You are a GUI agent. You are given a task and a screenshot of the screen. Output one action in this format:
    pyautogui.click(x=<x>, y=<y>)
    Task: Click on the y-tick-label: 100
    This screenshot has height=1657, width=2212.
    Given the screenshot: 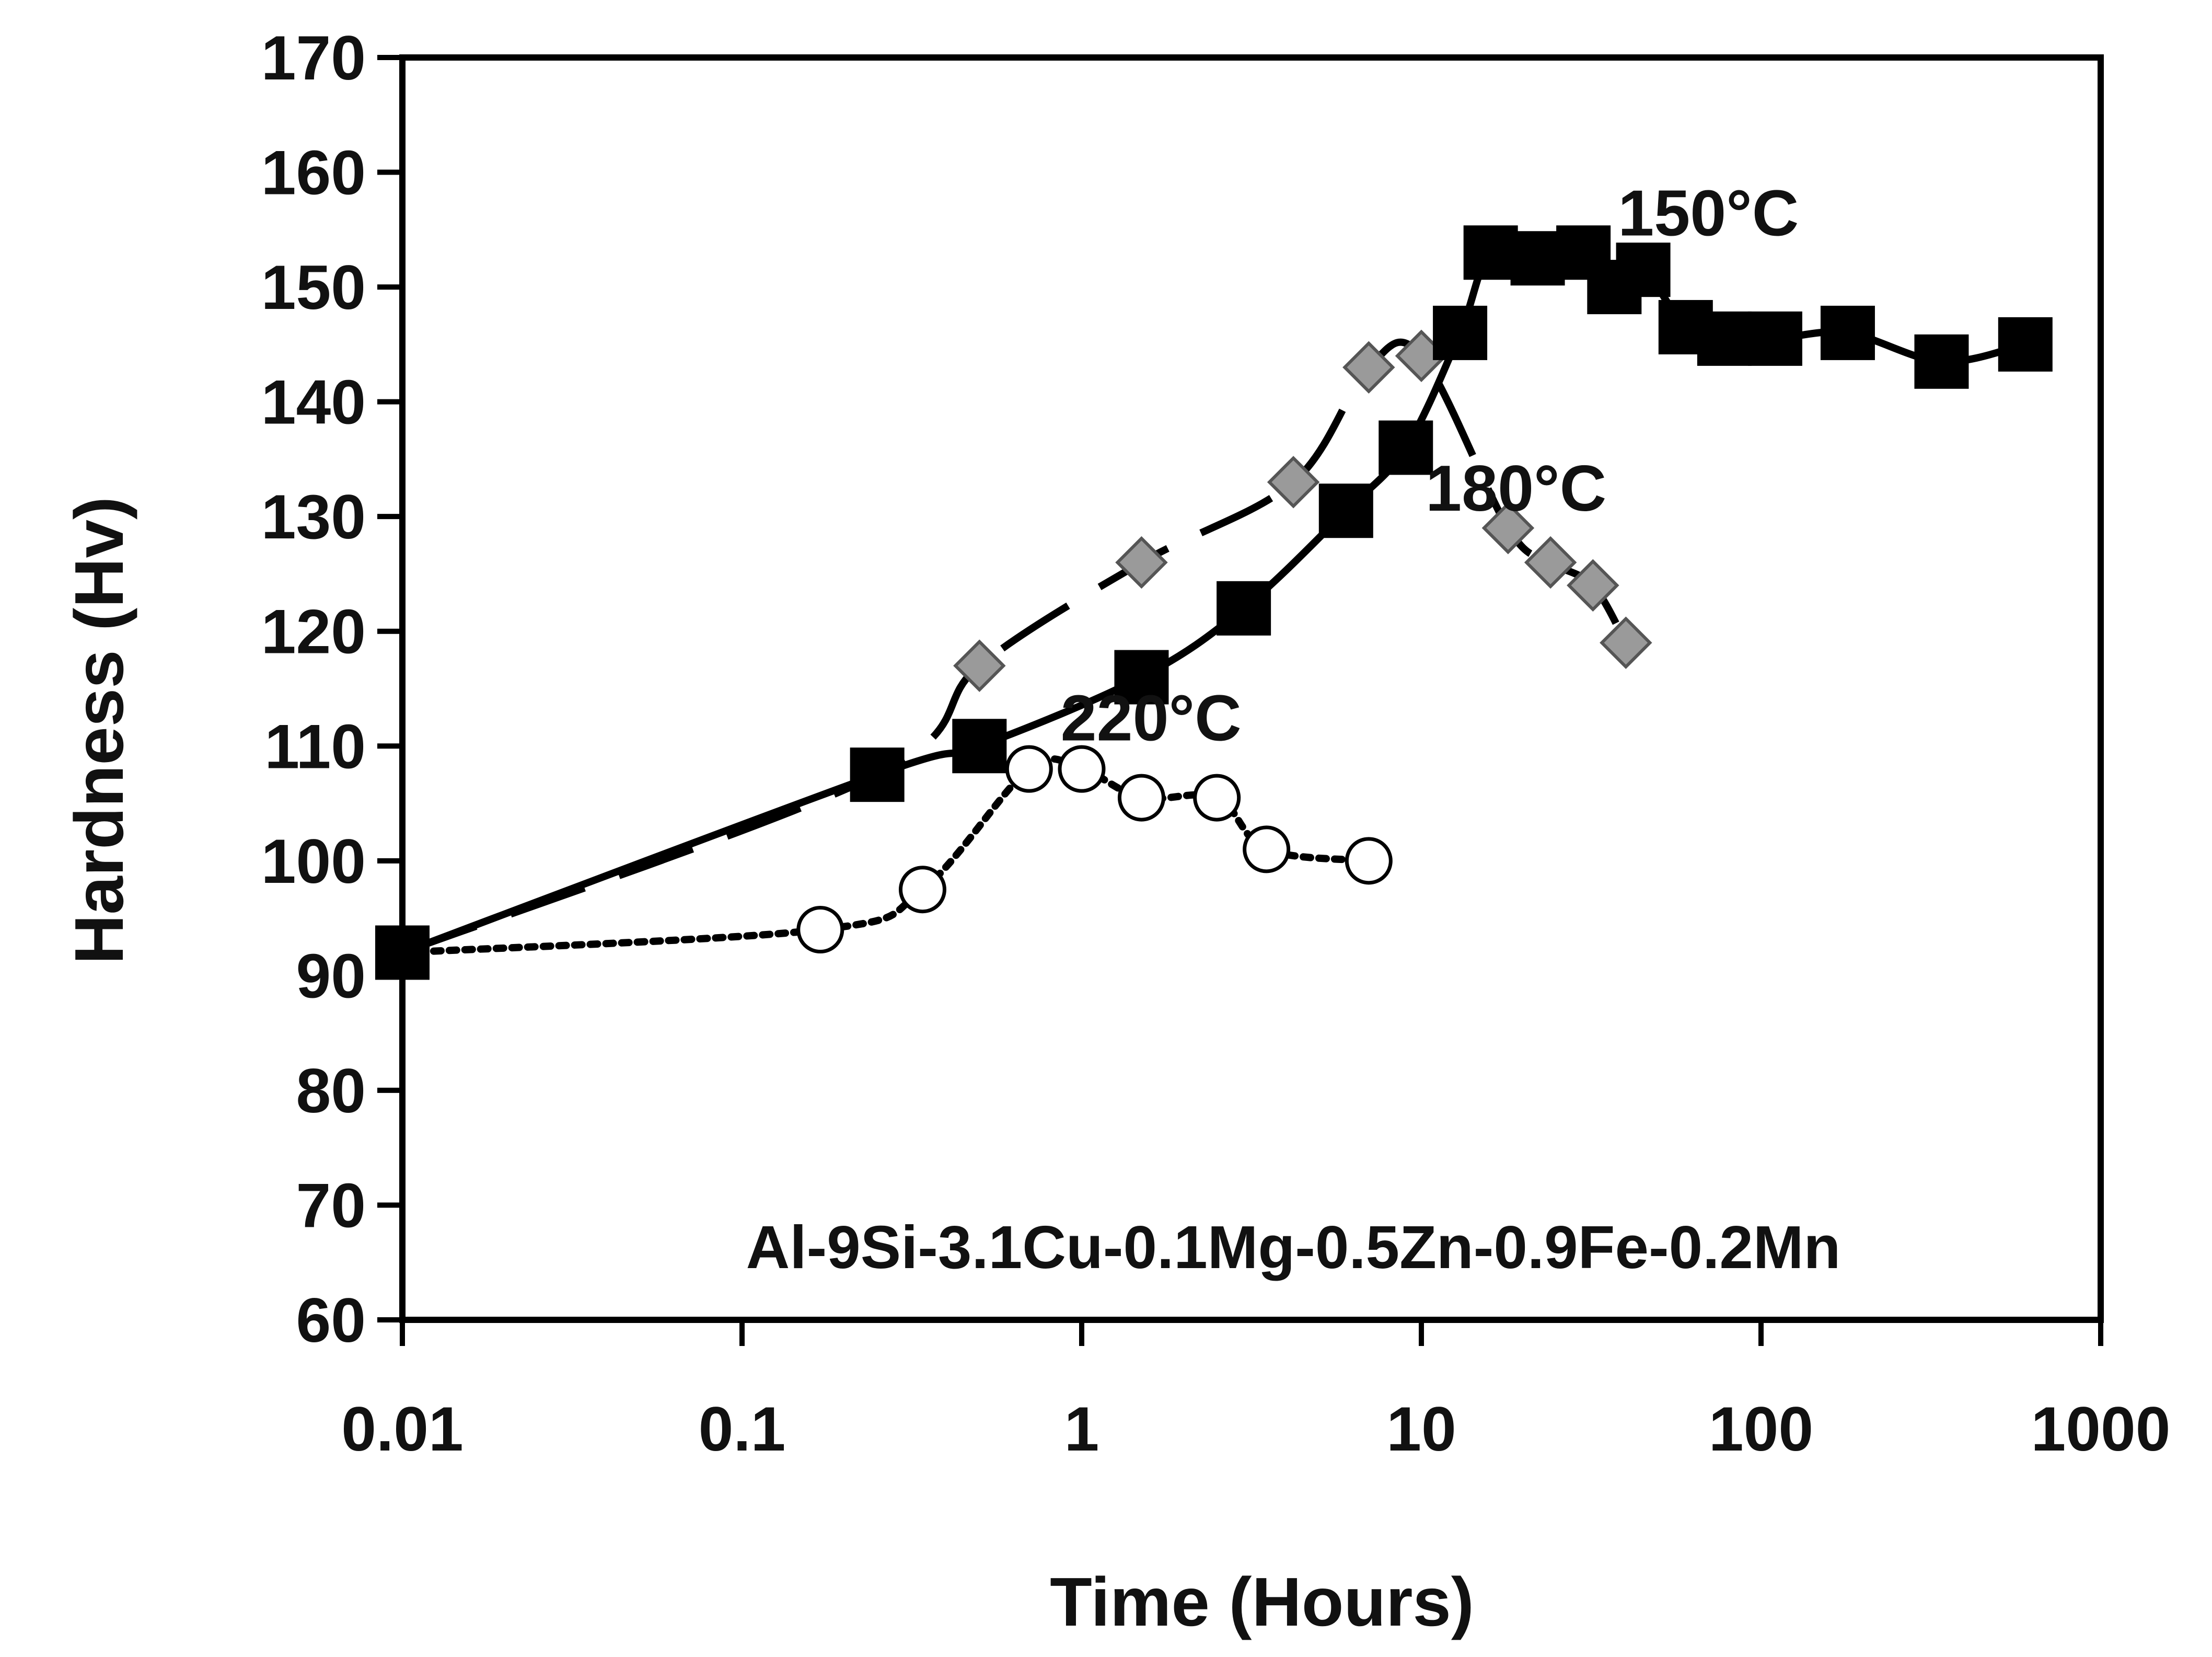 What is the action you would take?
    pyautogui.click(x=314, y=861)
    